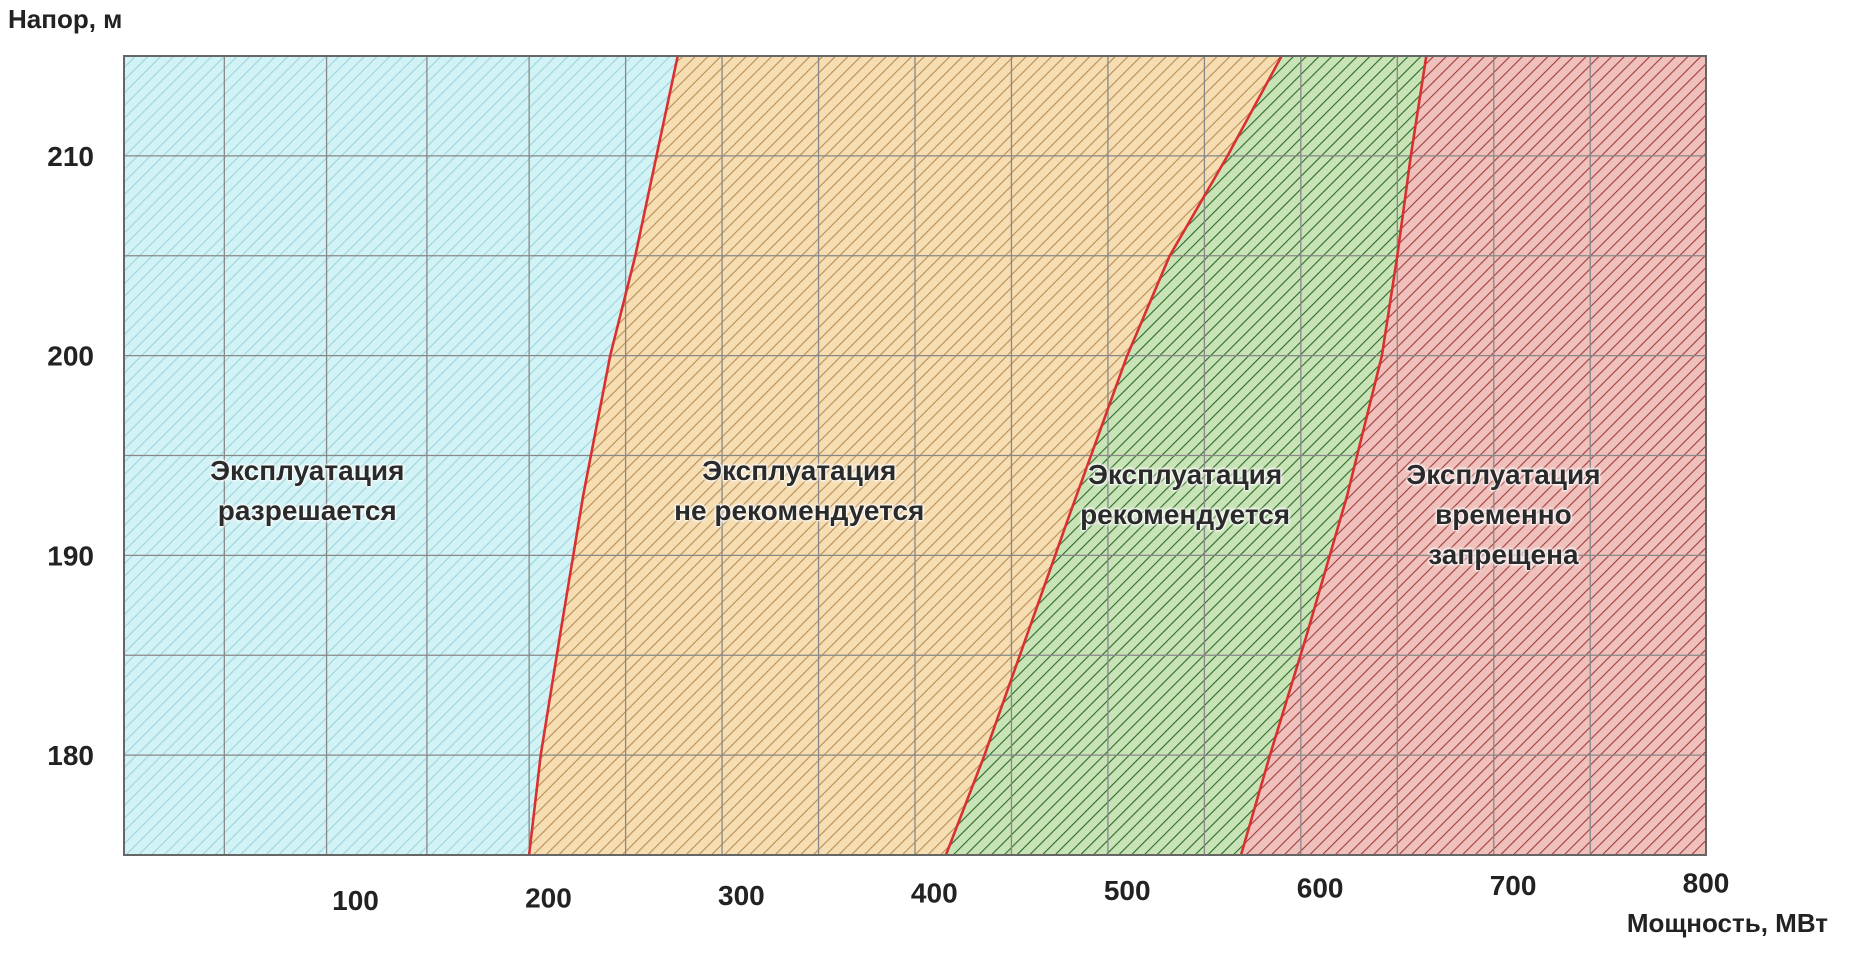 The image size is (1850, 953). What do you see at coordinates (1320, 888) in the screenshot?
I see `x-tick-label: 600` at bounding box center [1320, 888].